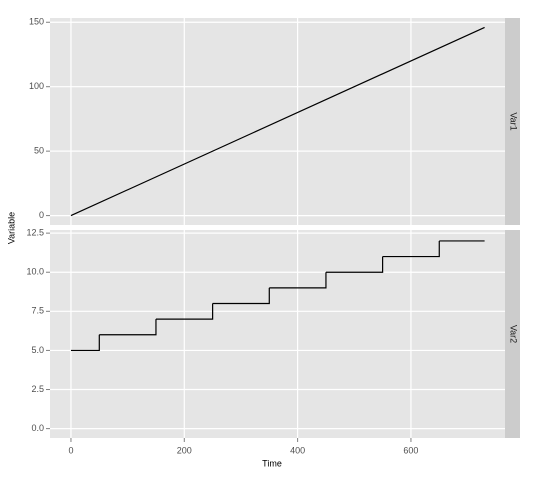 The height and width of the screenshot is (479, 540). Describe the element at coordinates (36, 22) in the screenshot. I see `y-tick-label: 150` at that location.